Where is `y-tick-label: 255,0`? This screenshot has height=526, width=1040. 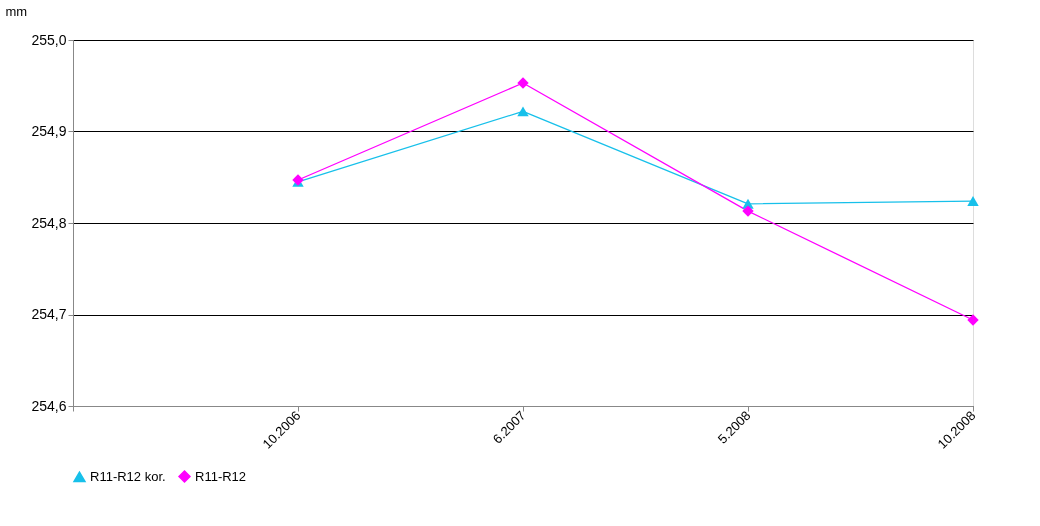
y-tick-label: 255,0 is located at coordinates (49, 39).